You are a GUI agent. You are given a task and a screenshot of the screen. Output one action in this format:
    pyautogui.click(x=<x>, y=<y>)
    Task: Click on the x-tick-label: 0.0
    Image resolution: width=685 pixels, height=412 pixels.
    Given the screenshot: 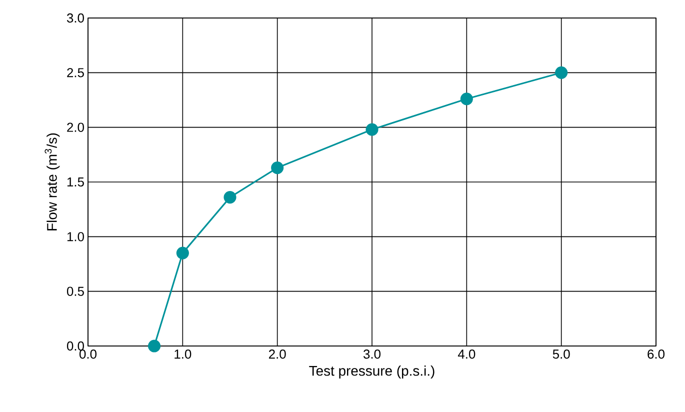 What is the action you would take?
    pyautogui.click(x=88, y=354)
    